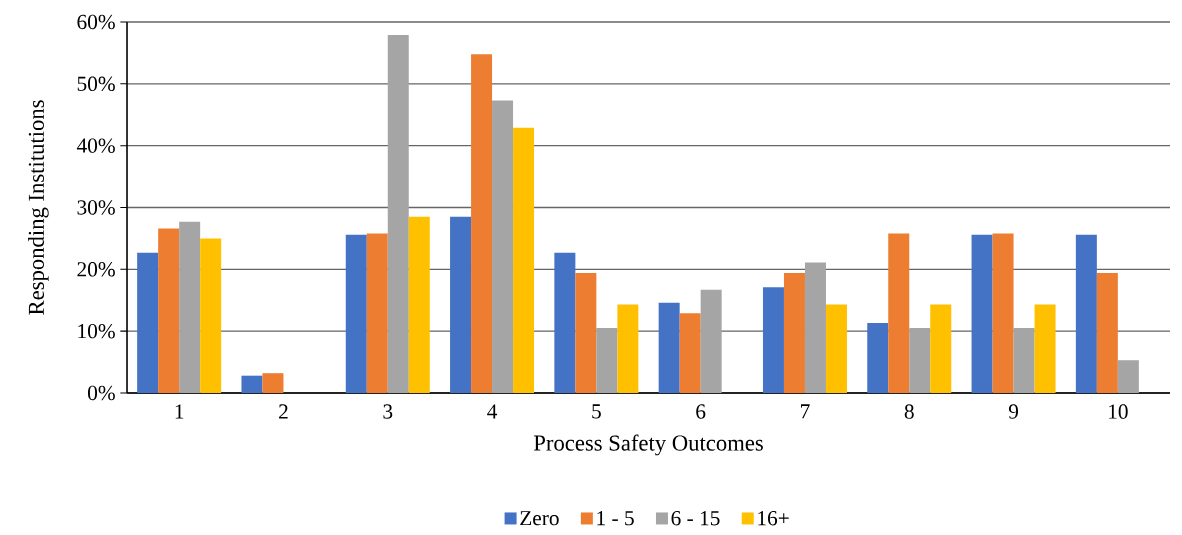  Describe the element at coordinates (96, 269) in the screenshot. I see `y-tick-label: 20%` at that location.